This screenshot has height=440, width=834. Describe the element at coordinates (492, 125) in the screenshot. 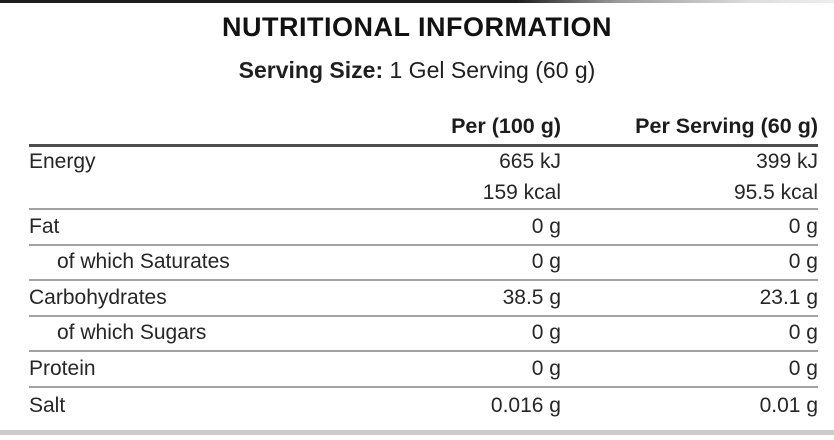

I see `column-header-per-100g: Per (100 g)` at that location.